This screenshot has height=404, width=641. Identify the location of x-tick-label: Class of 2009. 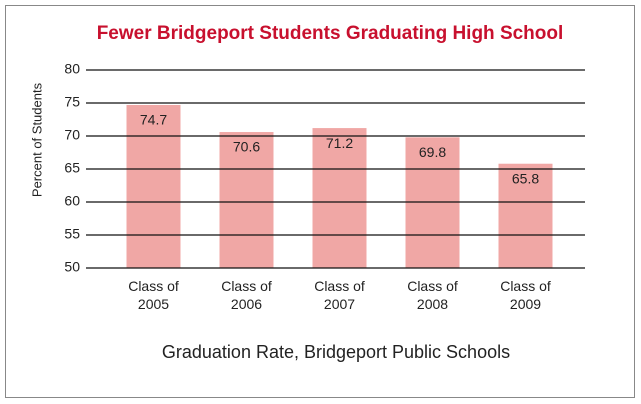
(525, 295).